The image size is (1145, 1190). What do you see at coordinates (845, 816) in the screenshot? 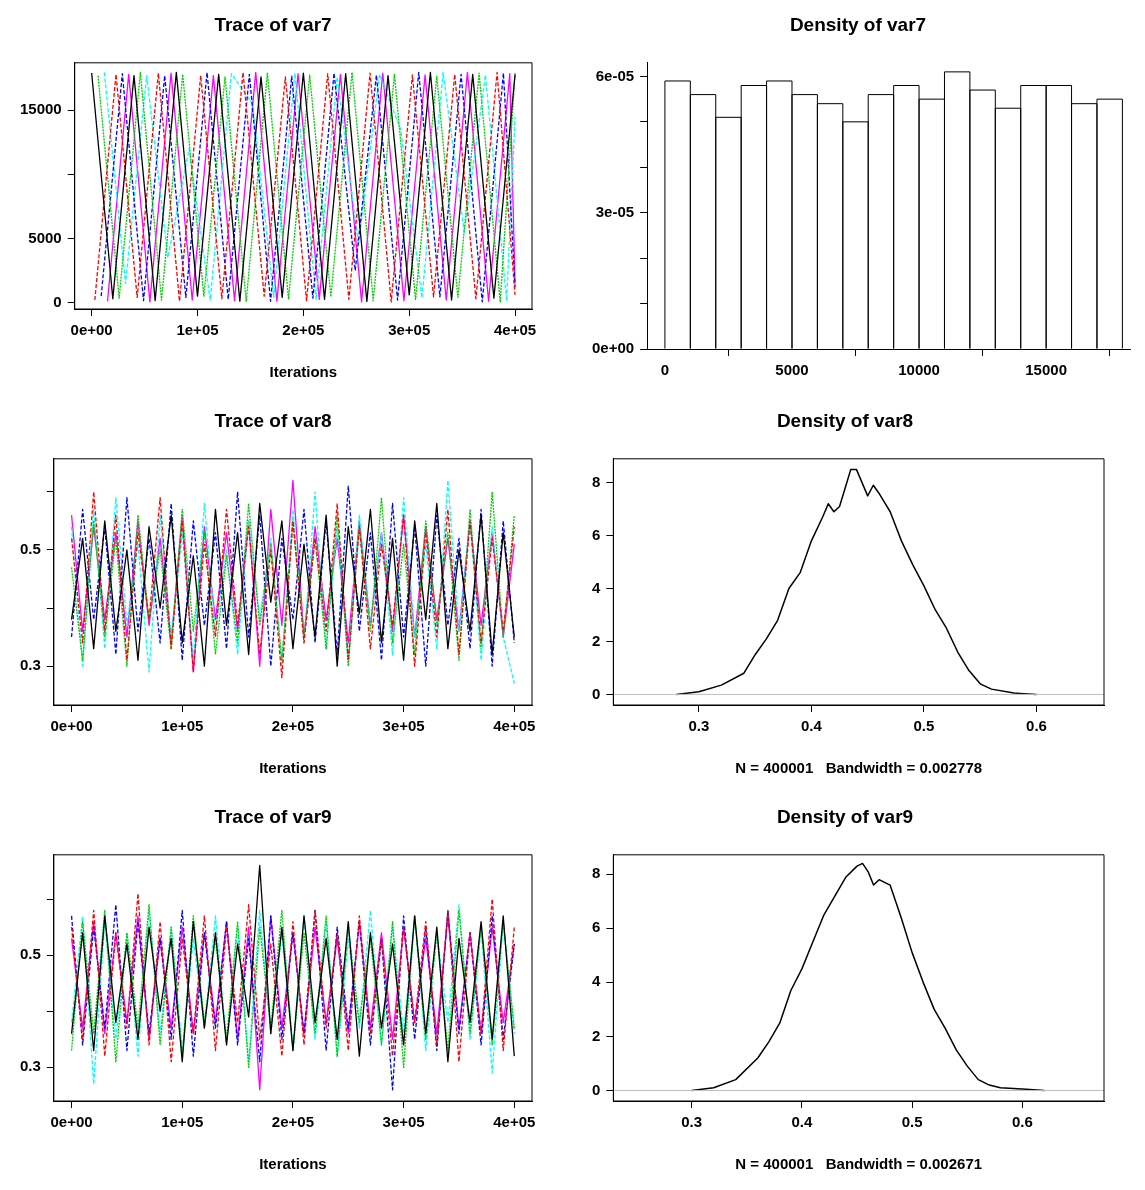
I see `chart-title: Density of var9` at bounding box center [845, 816].